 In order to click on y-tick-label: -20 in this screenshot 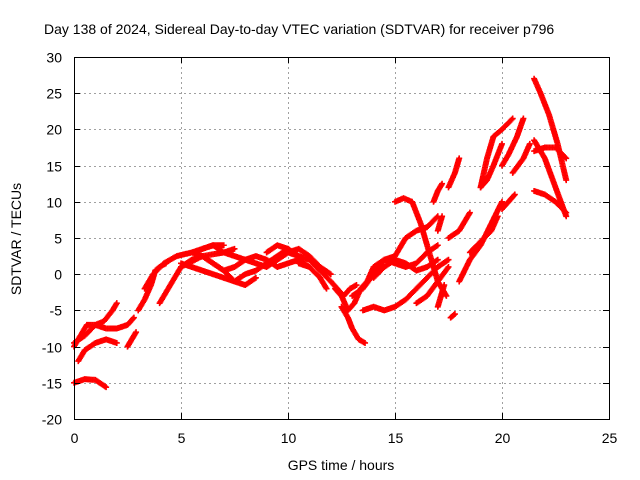, I will do `click(52, 420)`.